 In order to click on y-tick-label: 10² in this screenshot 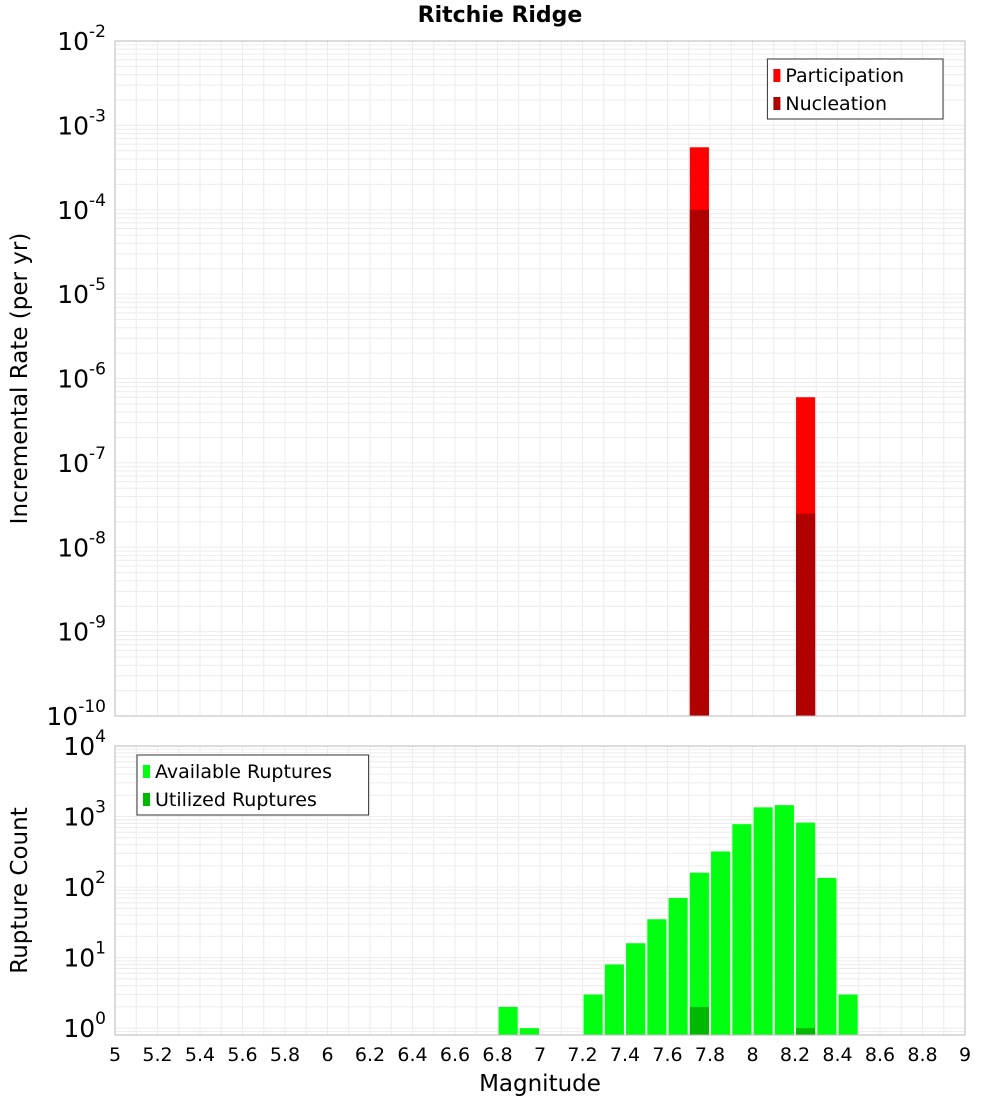, I will do `click(84, 885)`.